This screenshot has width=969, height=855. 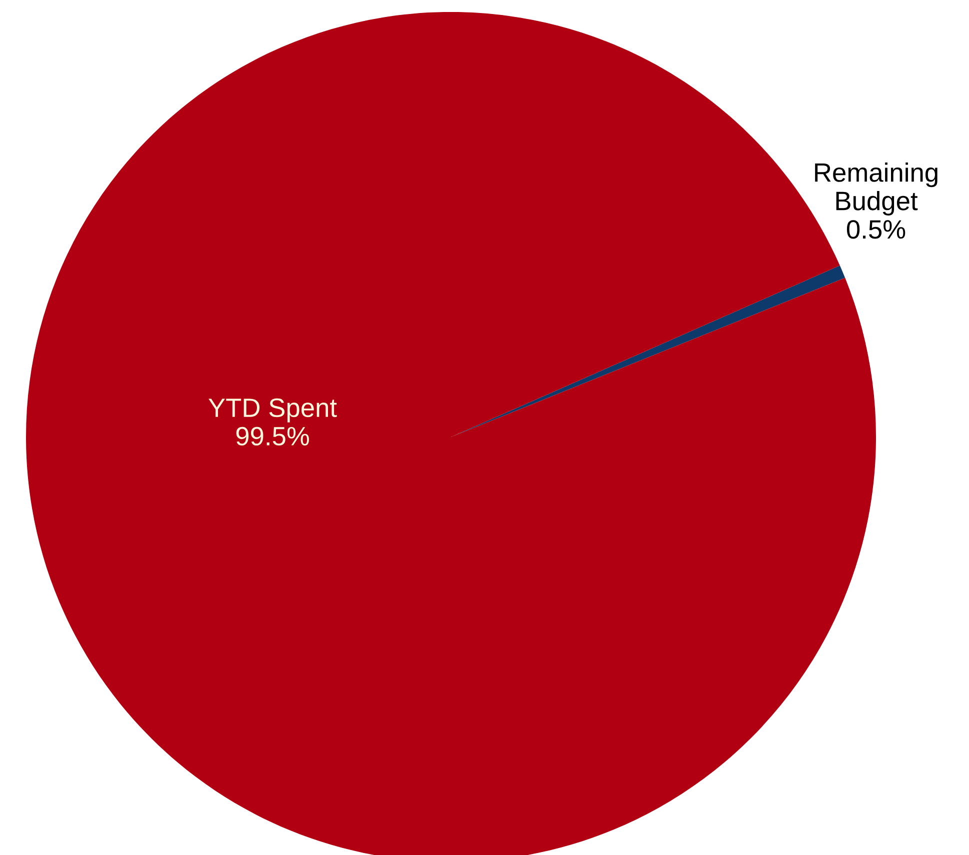 I want to click on slice-label: YTD Spent, so click(x=272, y=410).